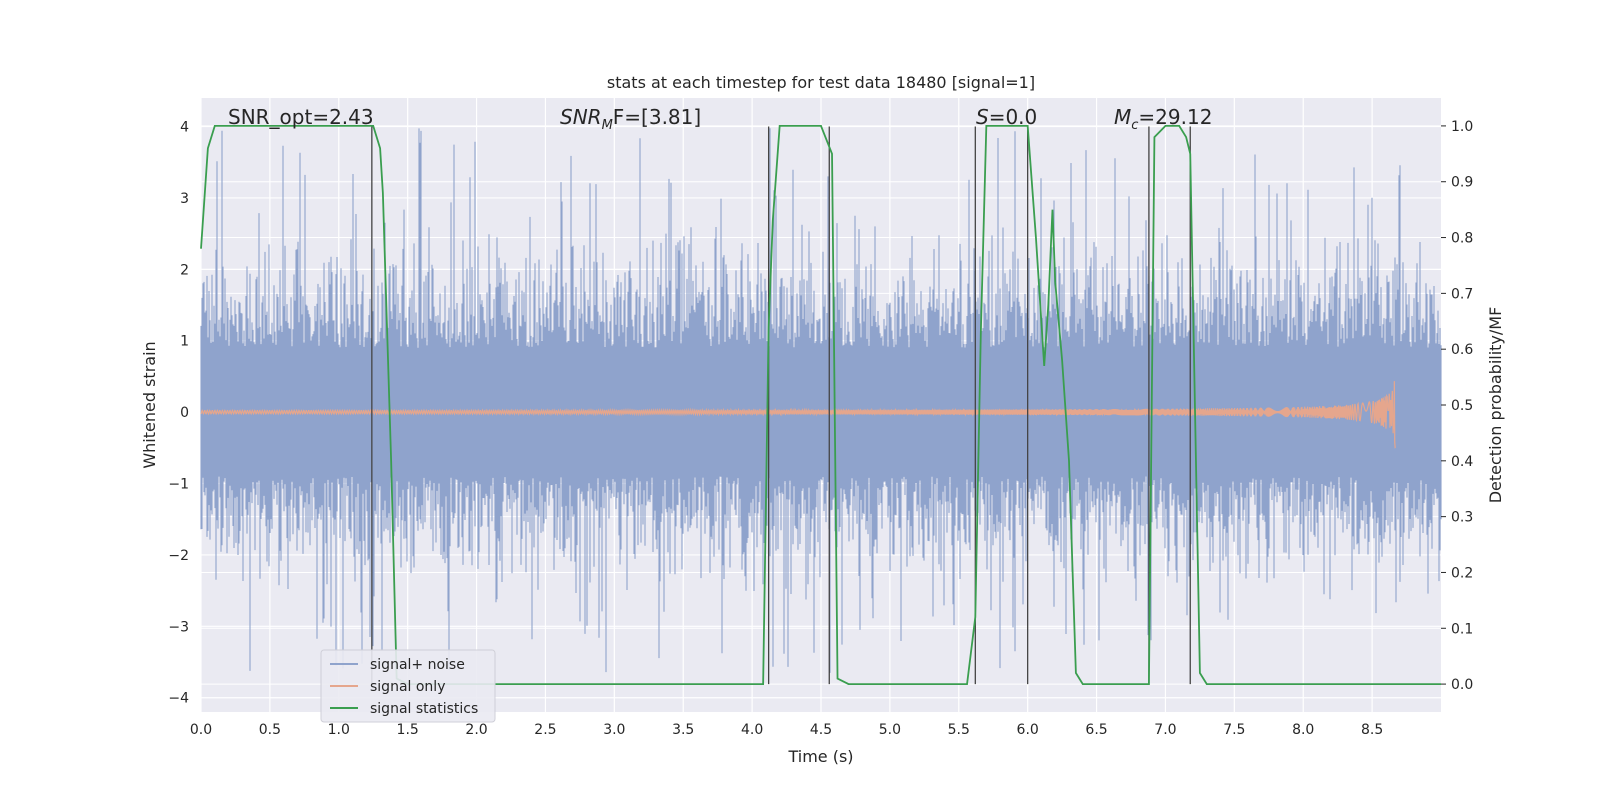 The width and height of the screenshot is (1600, 800). Describe the element at coordinates (1303, 730) in the screenshot. I see `x-tick-label-16: 8.0` at that location.